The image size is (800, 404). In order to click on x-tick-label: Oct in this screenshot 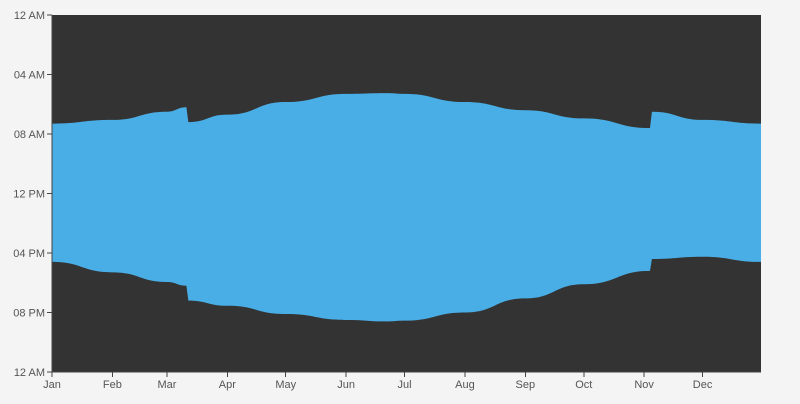, I will do `click(583, 385)`.